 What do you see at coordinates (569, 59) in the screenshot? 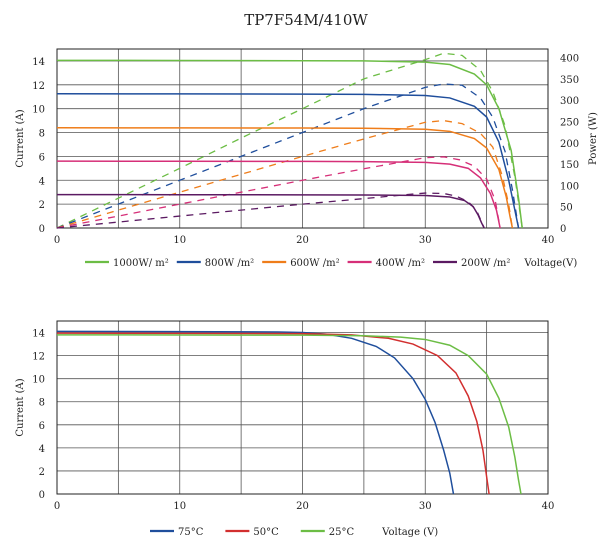
I see `y2-tick-label: 400` at bounding box center [569, 59].